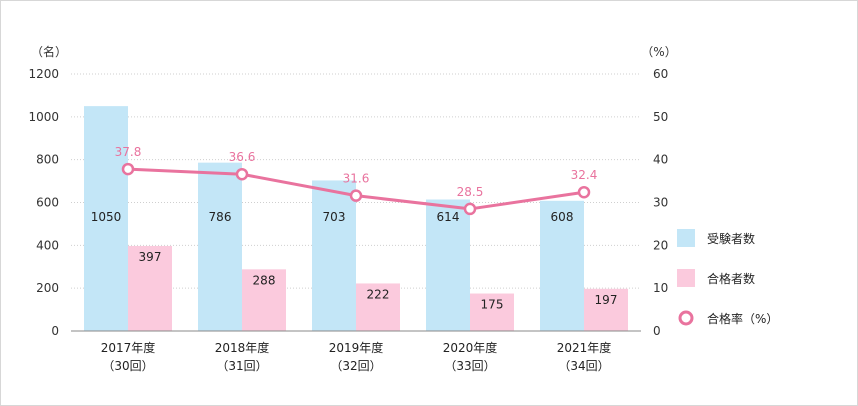 This screenshot has height=406, width=858. What do you see at coordinates (660, 203) in the screenshot?
I see `y-right-tick-label: 30` at bounding box center [660, 203].